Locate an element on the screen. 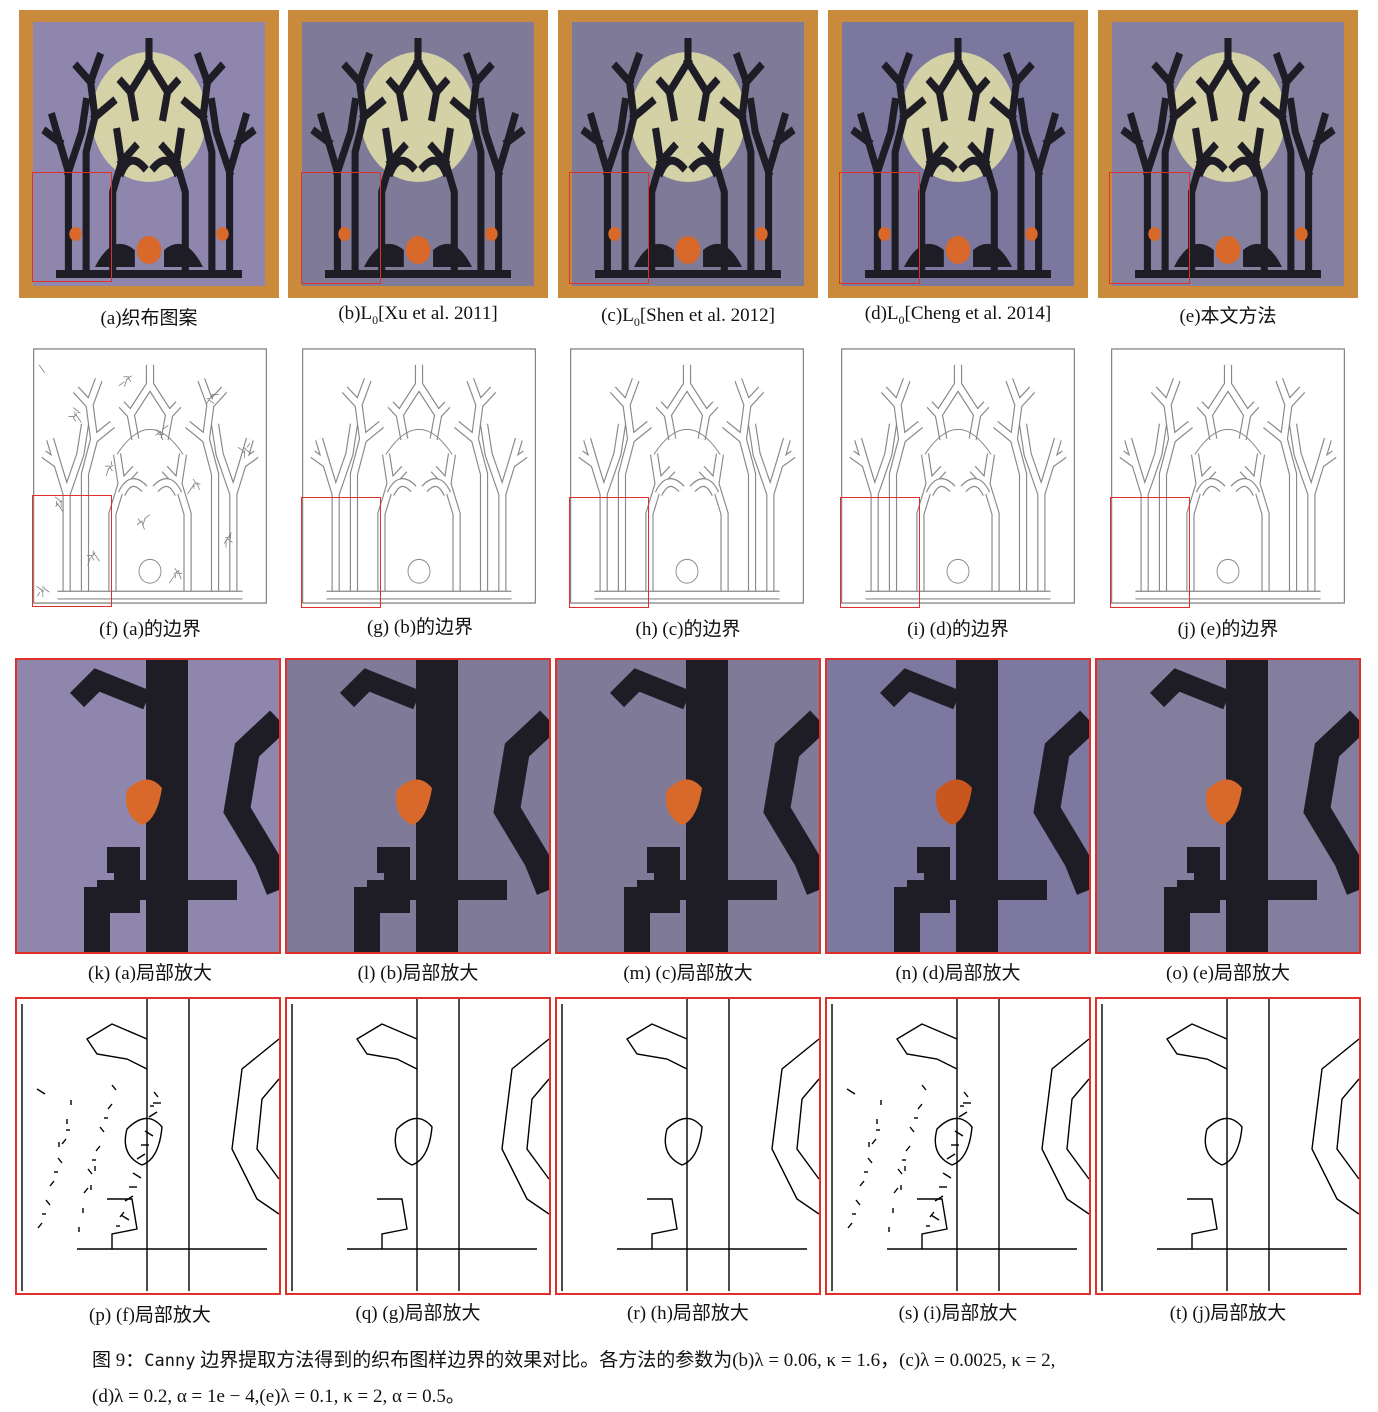 The width and height of the screenshot is (1378, 1412). zoom-l is located at coordinates (418, 806).